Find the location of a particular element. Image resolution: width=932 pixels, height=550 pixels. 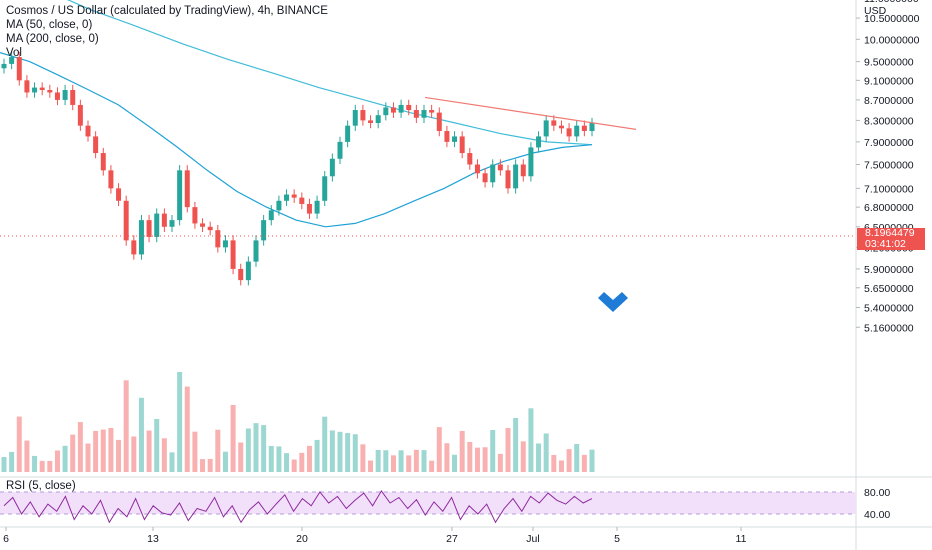

price-tick-label: 9.1000000 is located at coordinates (889, 81).